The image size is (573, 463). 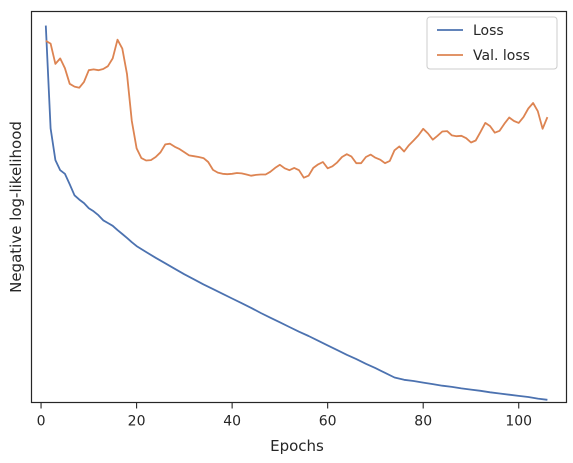 I want to click on legend-label-loss: Loss, so click(x=488, y=31).